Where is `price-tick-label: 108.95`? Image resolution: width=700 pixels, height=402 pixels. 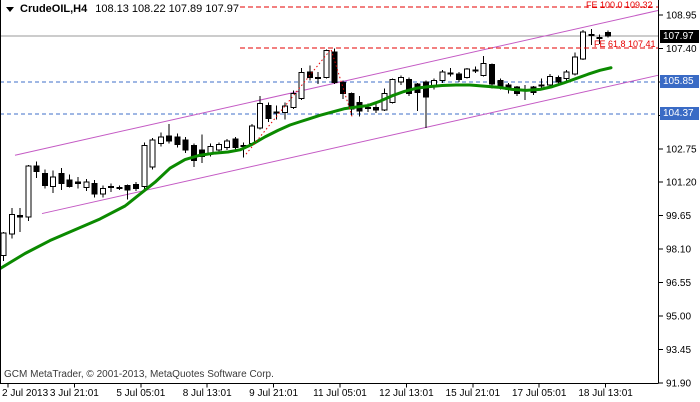
price-tick-label: 108.95 is located at coordinates (681, 15).